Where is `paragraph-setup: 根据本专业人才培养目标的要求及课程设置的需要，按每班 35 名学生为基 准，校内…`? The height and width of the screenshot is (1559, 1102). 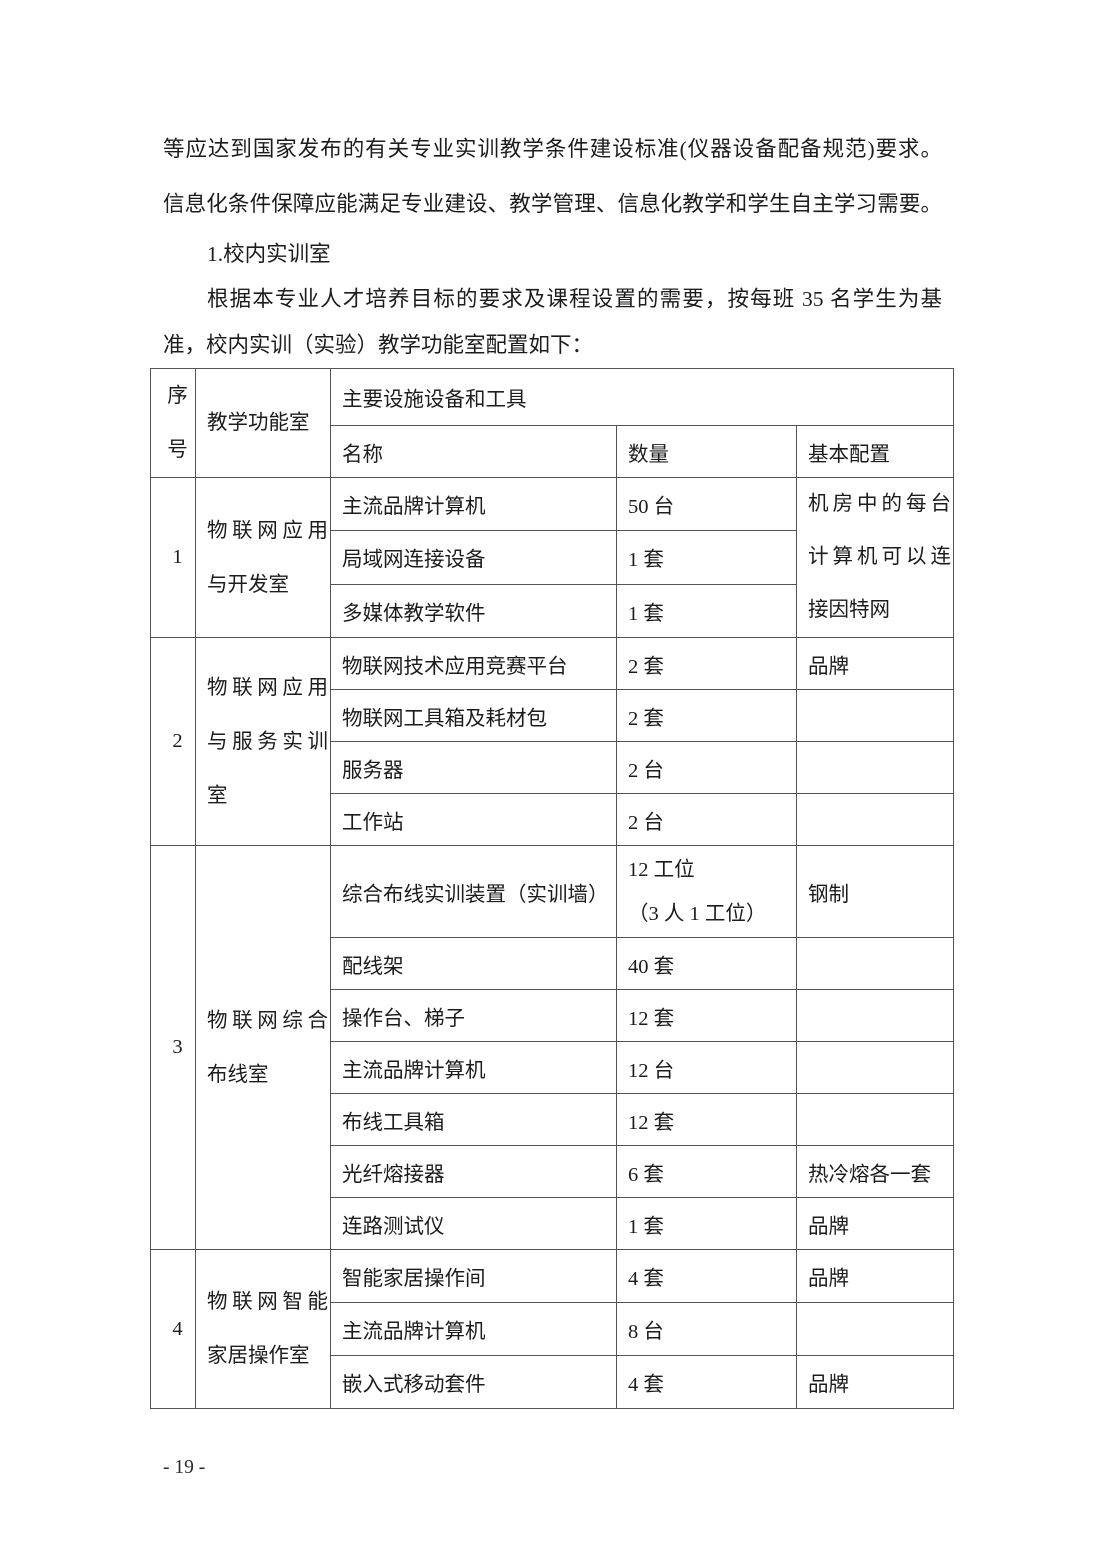 paragraph-setup: 根据本专业人才培养目标的要求及课程设置的需要，按每班 35 名学生为基 准，校内… is located at coordinates (552, 322).